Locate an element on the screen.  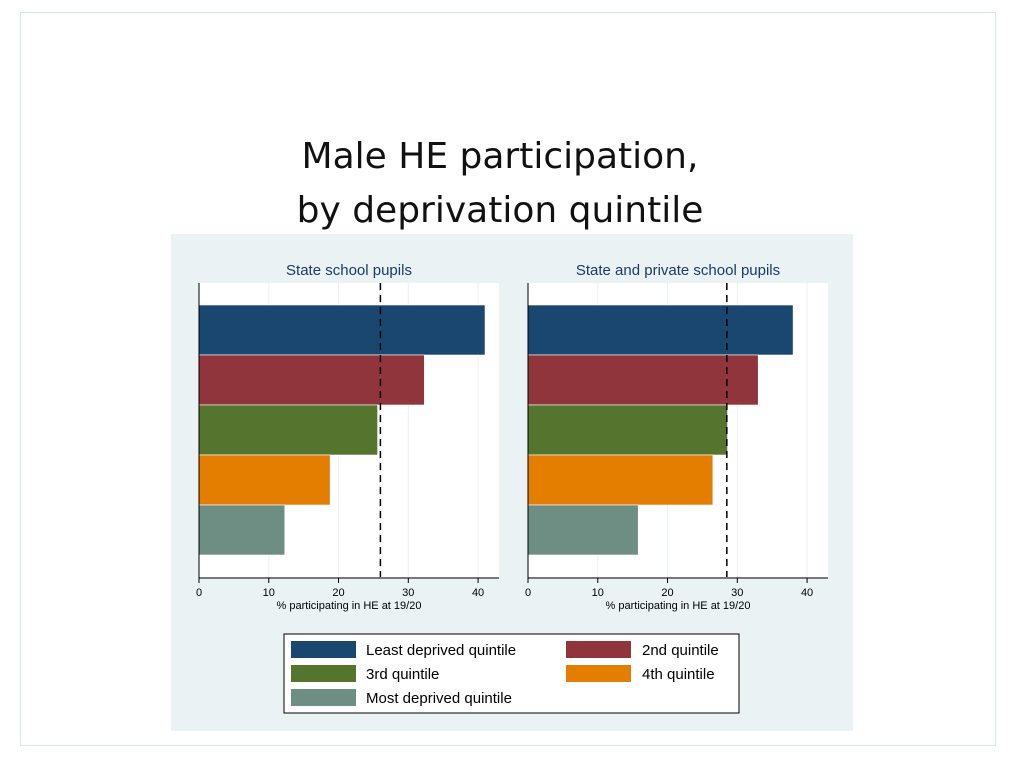
panel-title: State school pupils is located at coordinates (349, 270).